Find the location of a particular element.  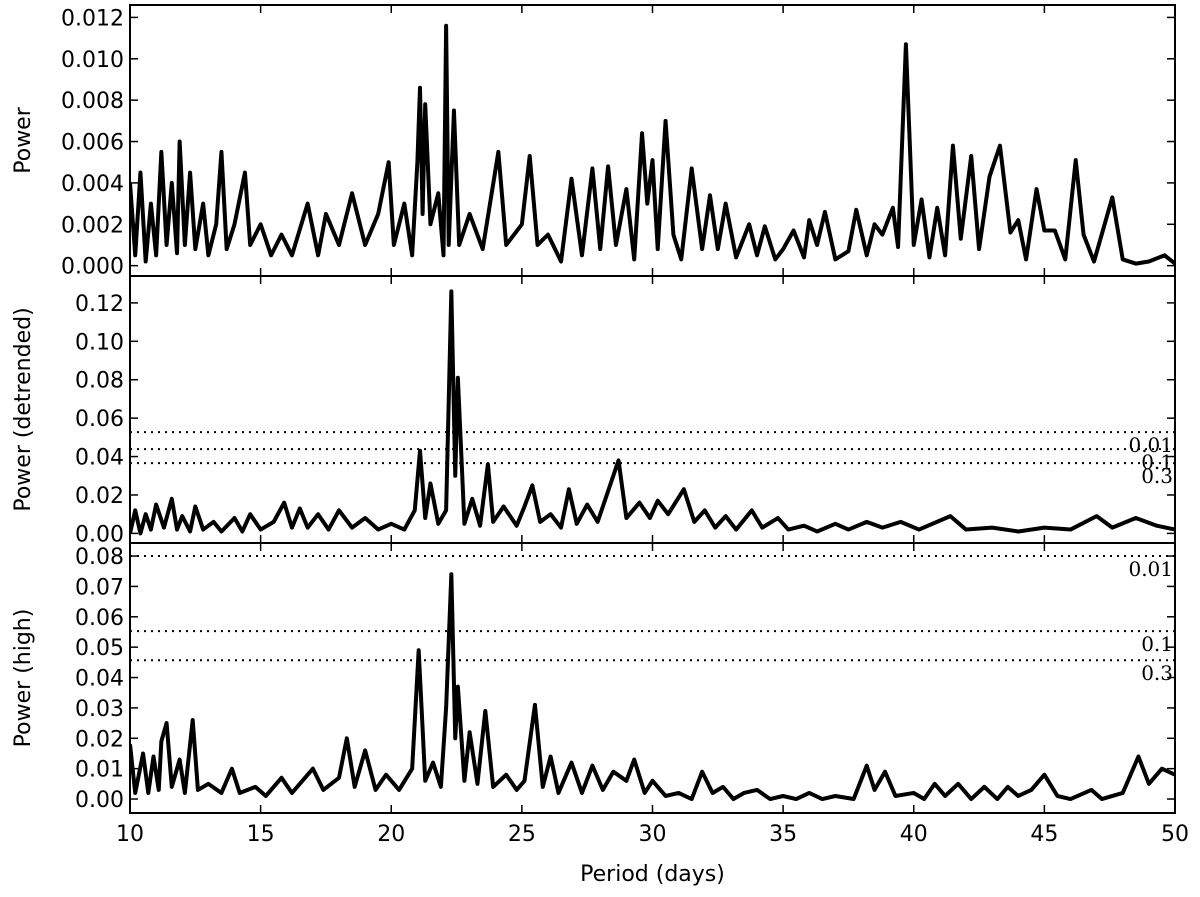

x-tick-label: 20 is located at coordinates (391, 834).